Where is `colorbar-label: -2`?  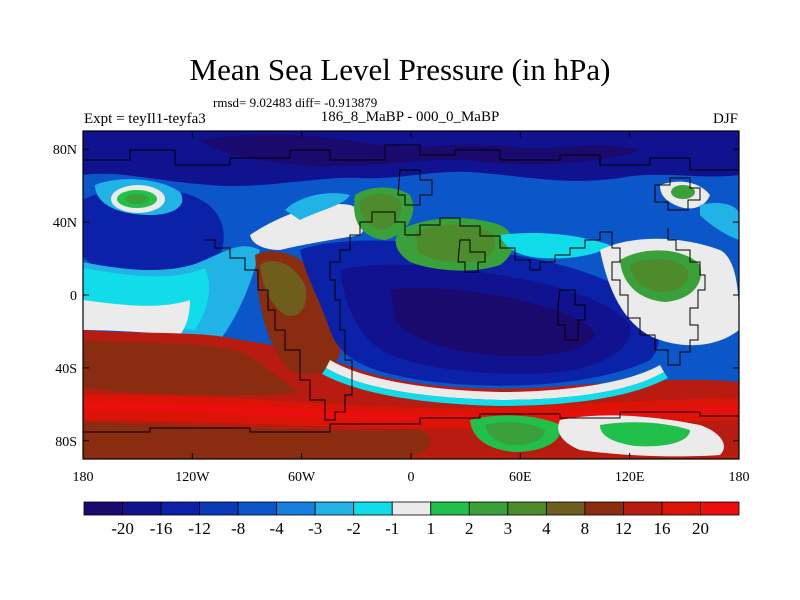 colorbar-label: -2 is located at coordinates (354, 528).